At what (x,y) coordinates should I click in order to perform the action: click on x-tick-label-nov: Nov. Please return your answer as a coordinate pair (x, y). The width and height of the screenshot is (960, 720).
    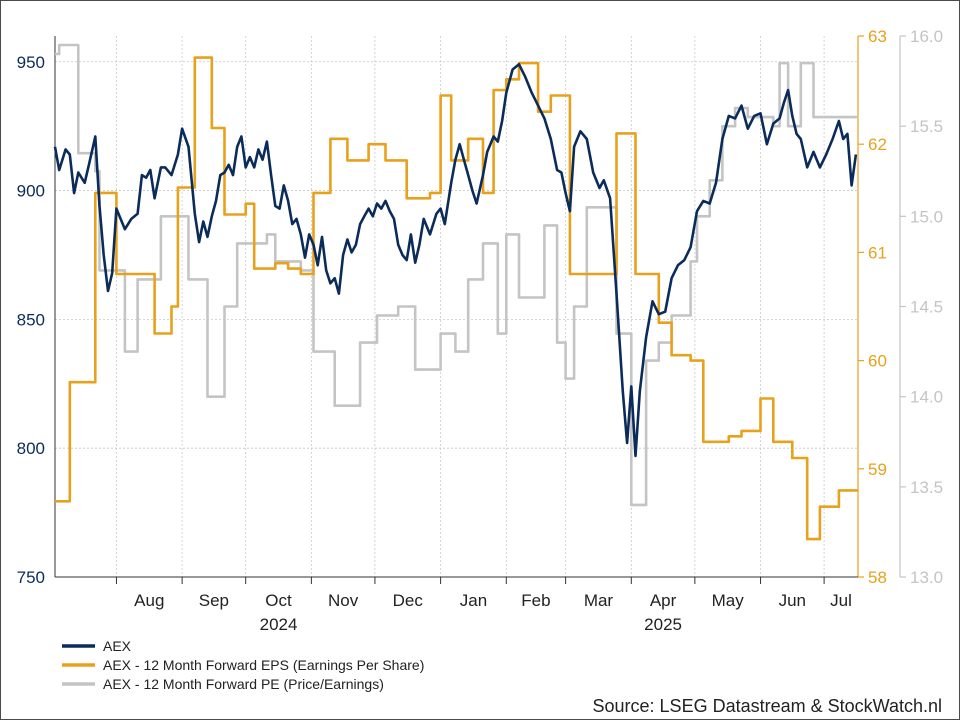
    Looking at the image, I should click on (343, 600).